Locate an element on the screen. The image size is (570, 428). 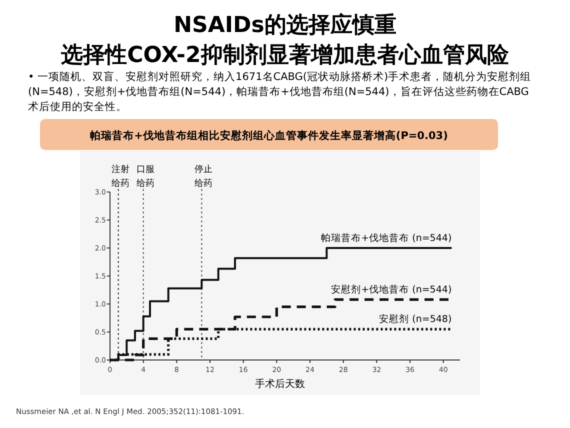
ref-line-label: 停止给药 is located at coordinates (203, 176).